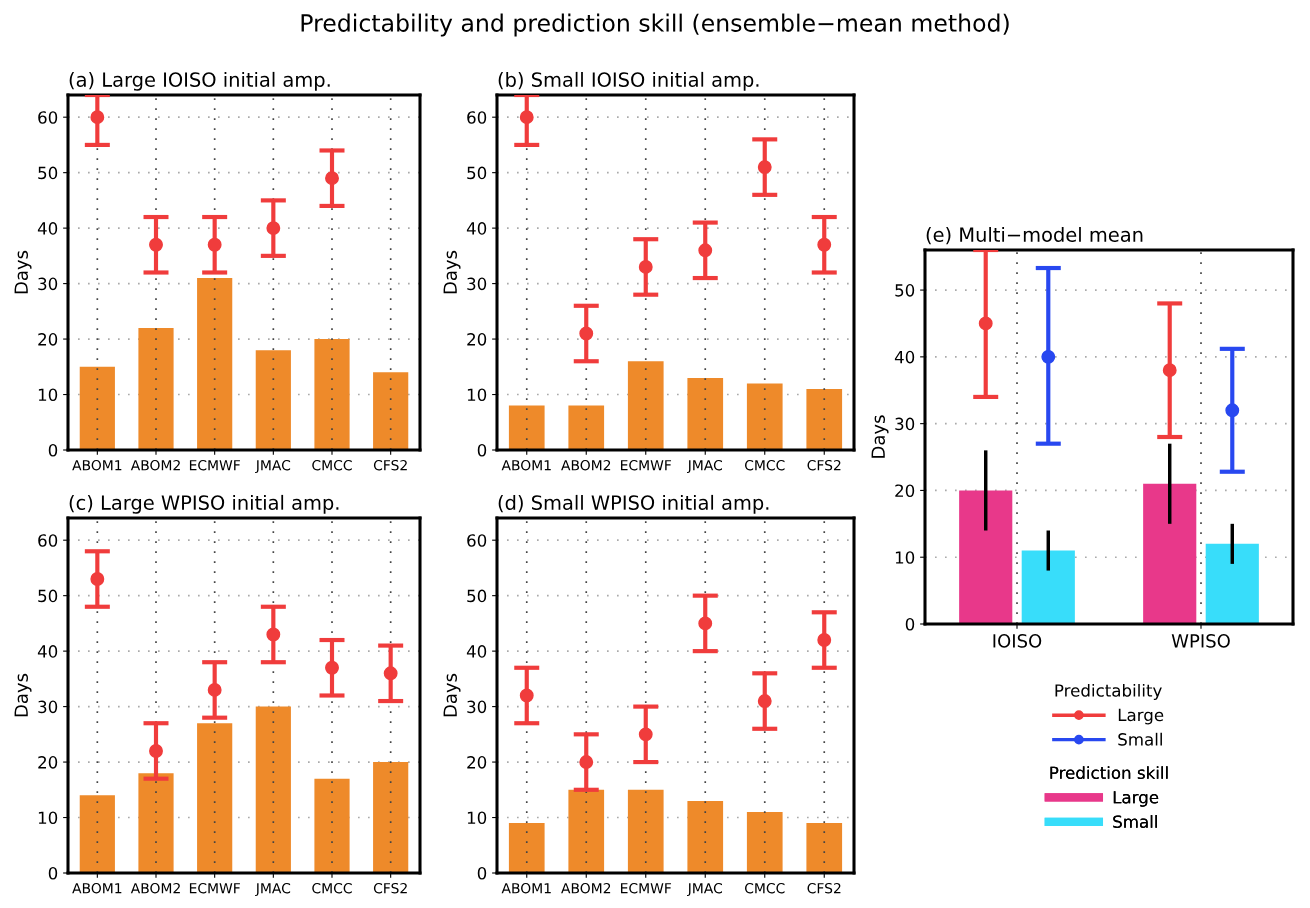 The height and width of the screenshot is (908, 1310). I want to click on chart-title: (b) Small IOISO initial amp., so click(628, 81).